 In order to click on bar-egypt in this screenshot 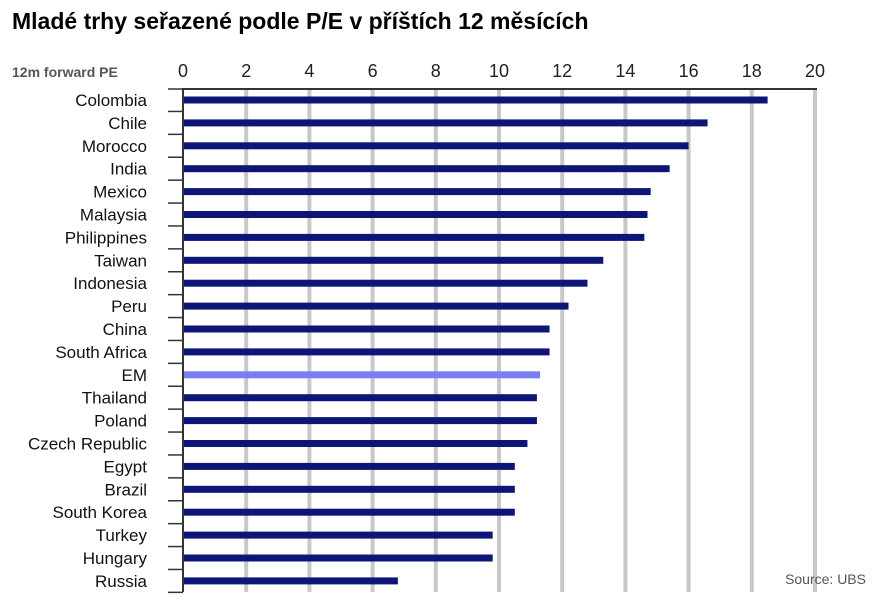, I will do `click(349, 466)`.